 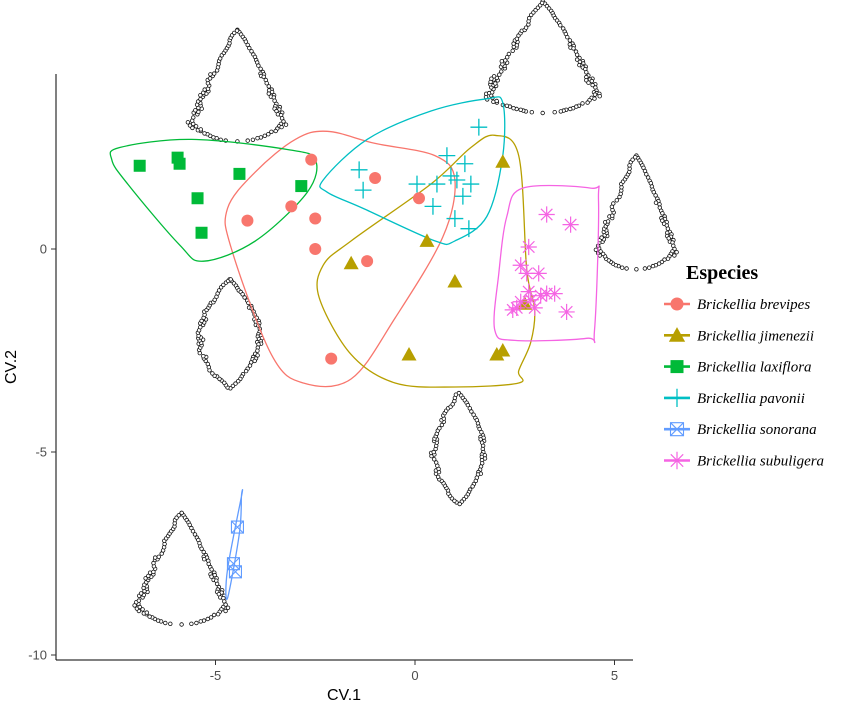 What do you see at coordinates (541, 263) in the screenshot?
I see `series-brickellia-subuligera` at bounding box center [541, 263].